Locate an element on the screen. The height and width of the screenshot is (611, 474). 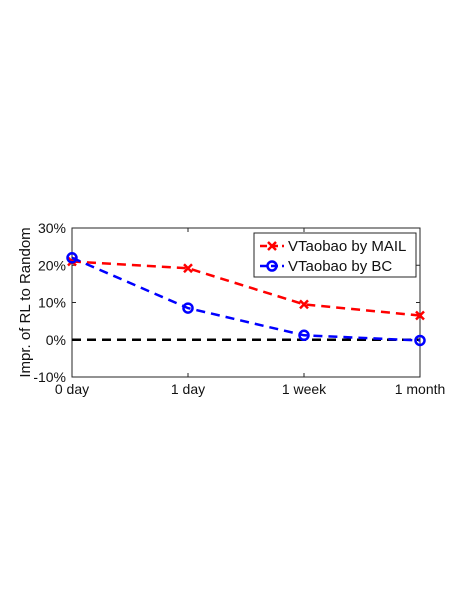
legend: VTaobao by MAIL VTaobao by BC is located at coordinates (335, 255).